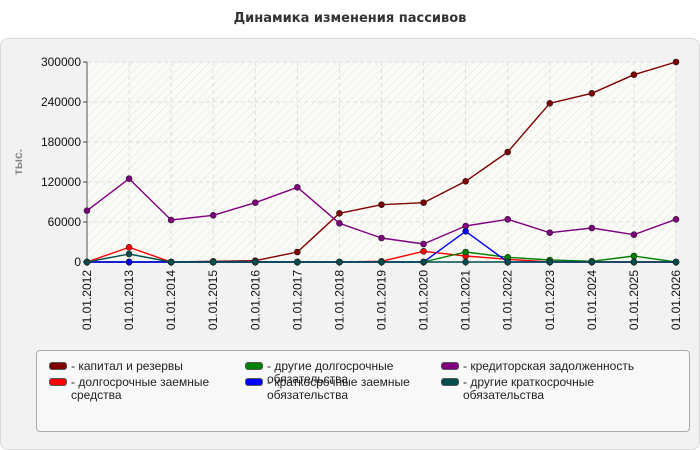  I want to click on x-tick-label: 01.01.2018, so click(339, 300).